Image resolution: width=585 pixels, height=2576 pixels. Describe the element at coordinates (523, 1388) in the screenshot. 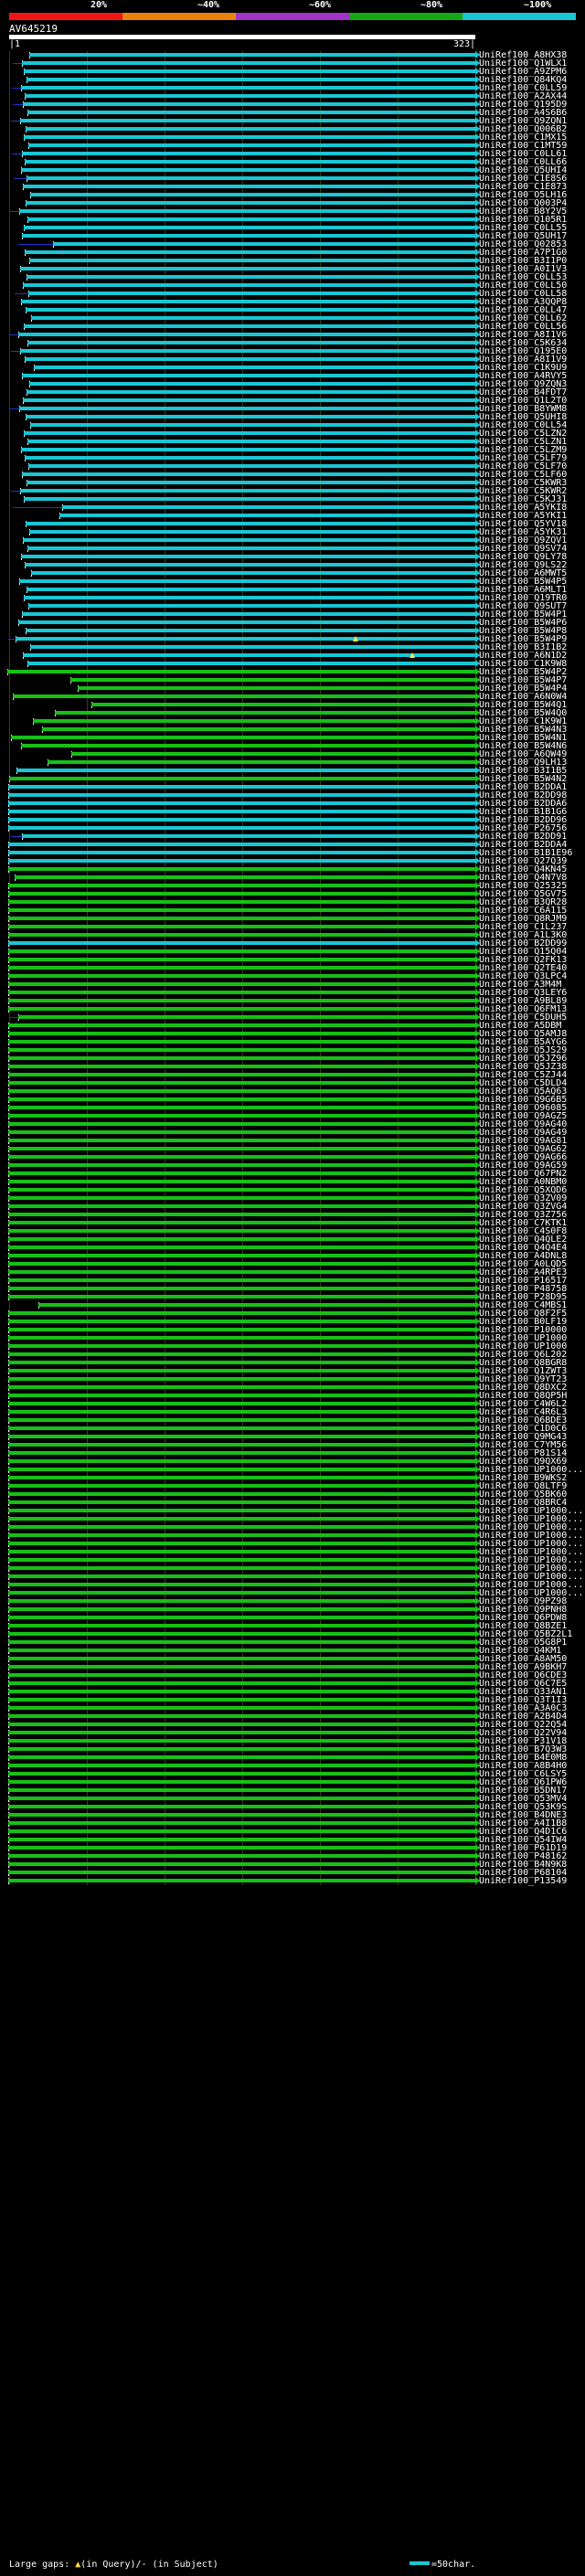

I see `hit-accession-label: UniRef100_Q8DXC2` at that location.